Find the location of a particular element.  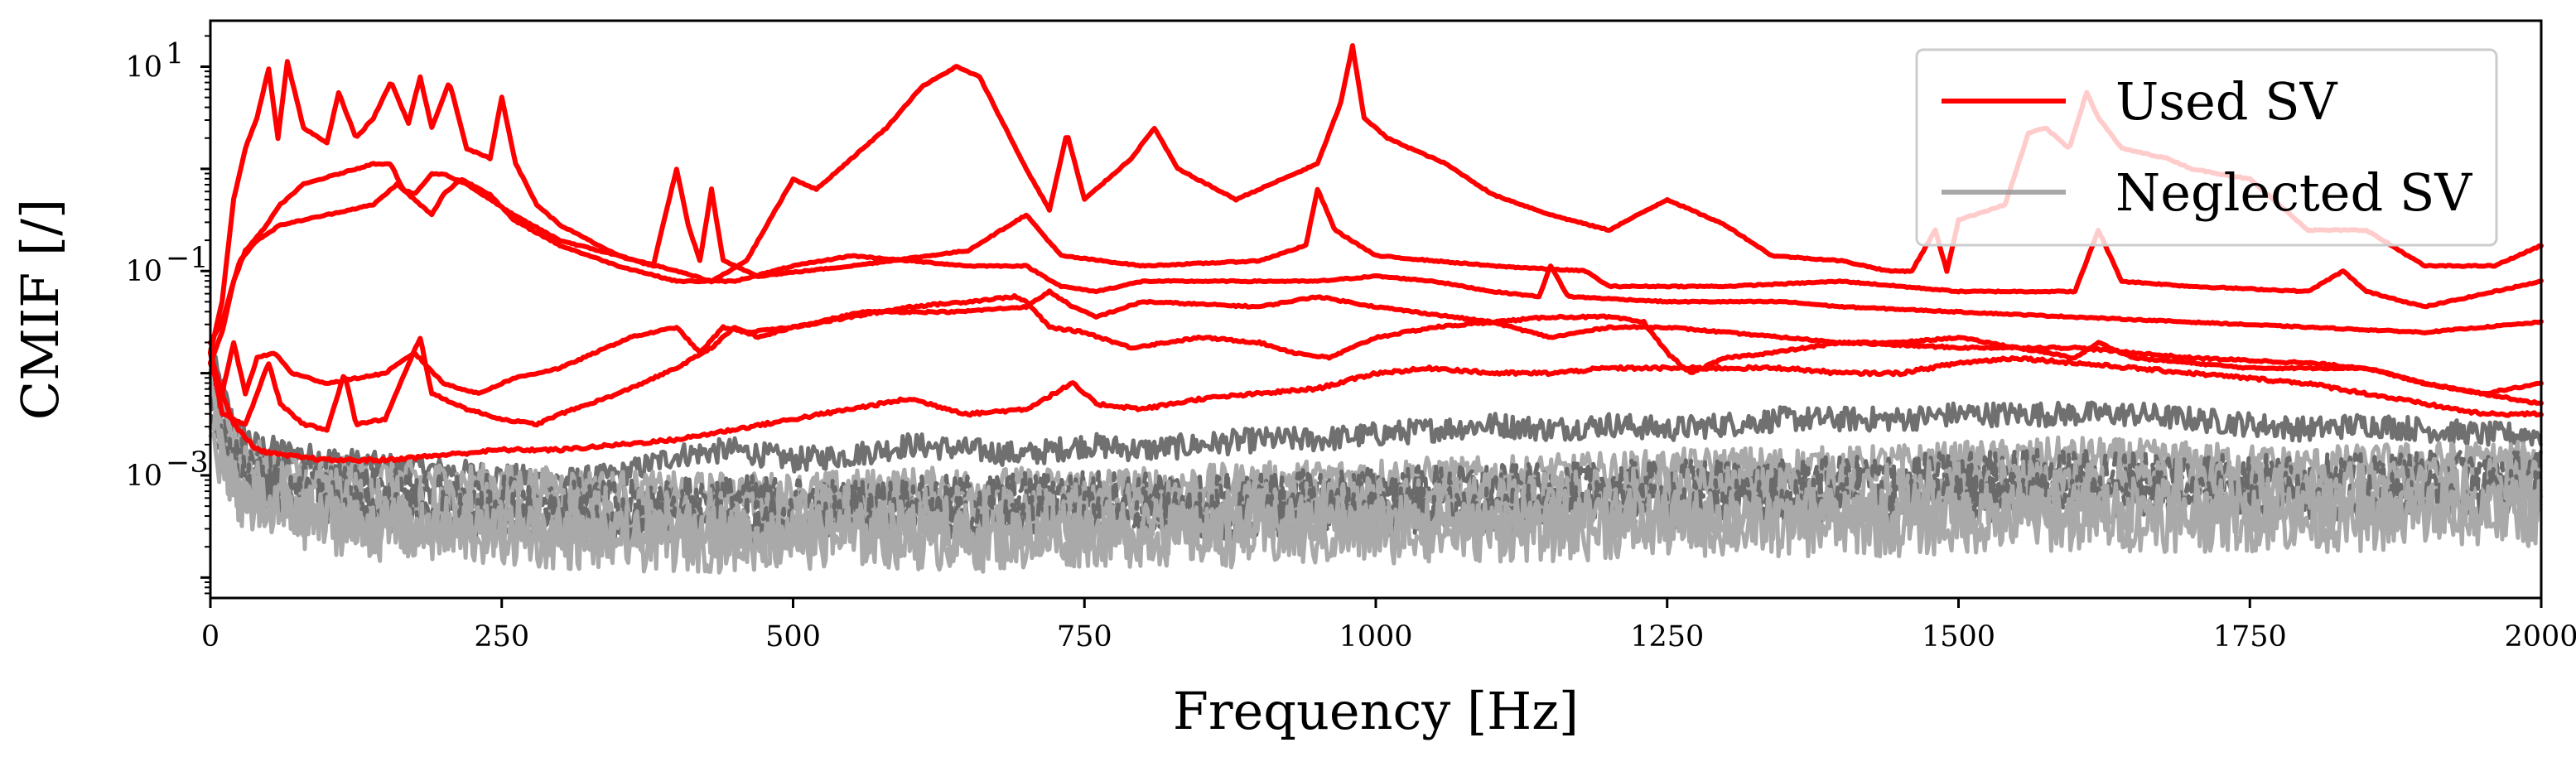

y-tick-exponent: −1 is located at coordinates (187, 258).